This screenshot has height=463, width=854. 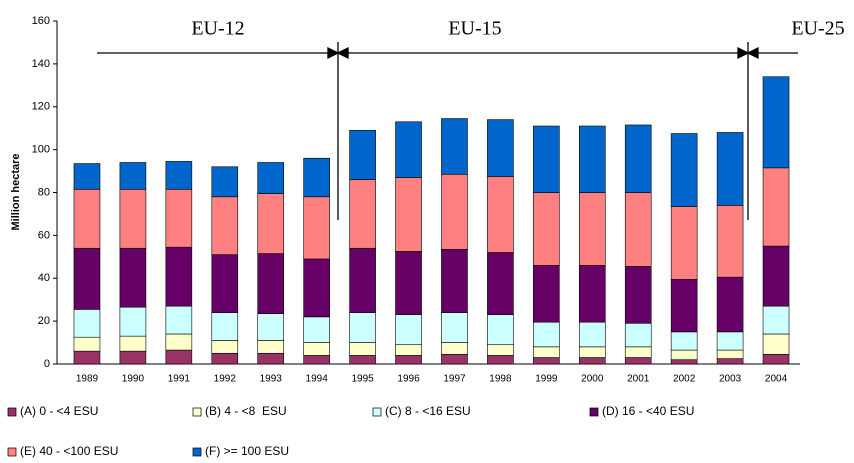 What do you see at coordinates (179, 379) in the screenshot?
I see `x-tick-label: 1991` at bounding box center [179, 379].